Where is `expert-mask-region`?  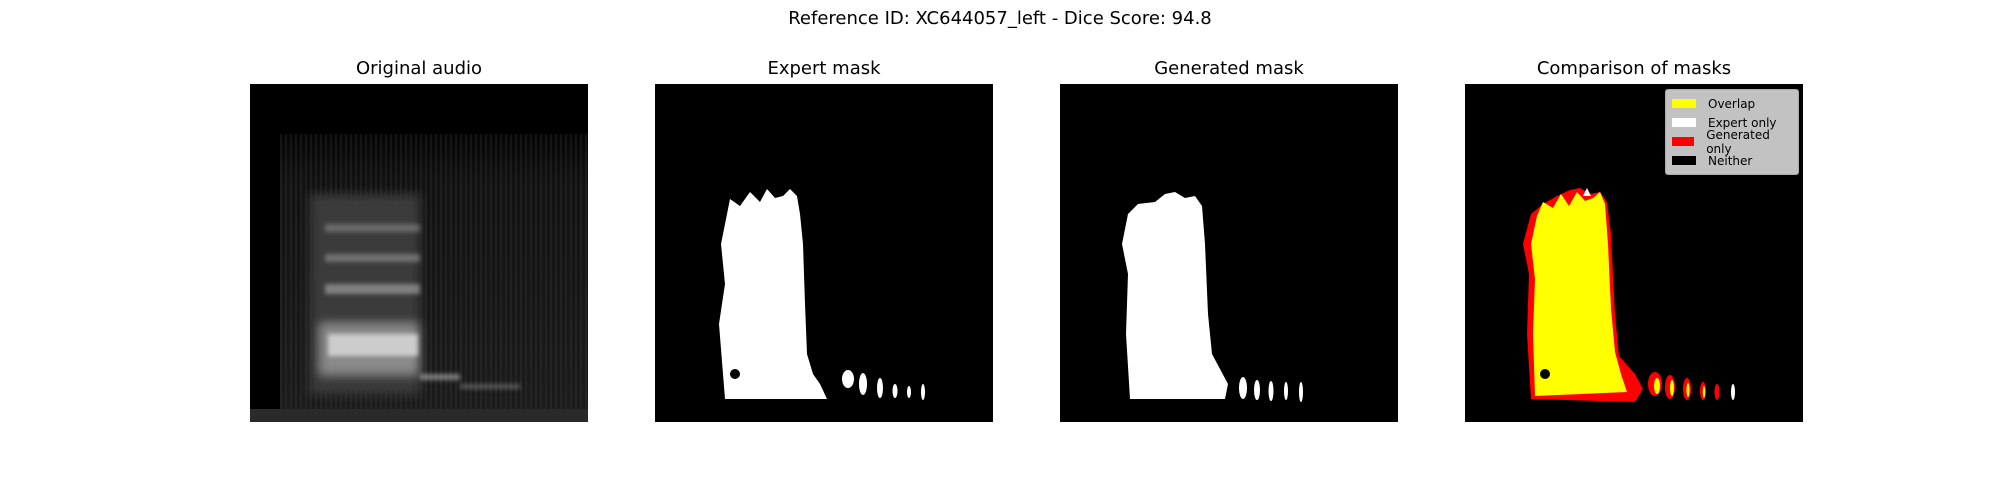
expert-mask-region is located at coordinates (773, 294).